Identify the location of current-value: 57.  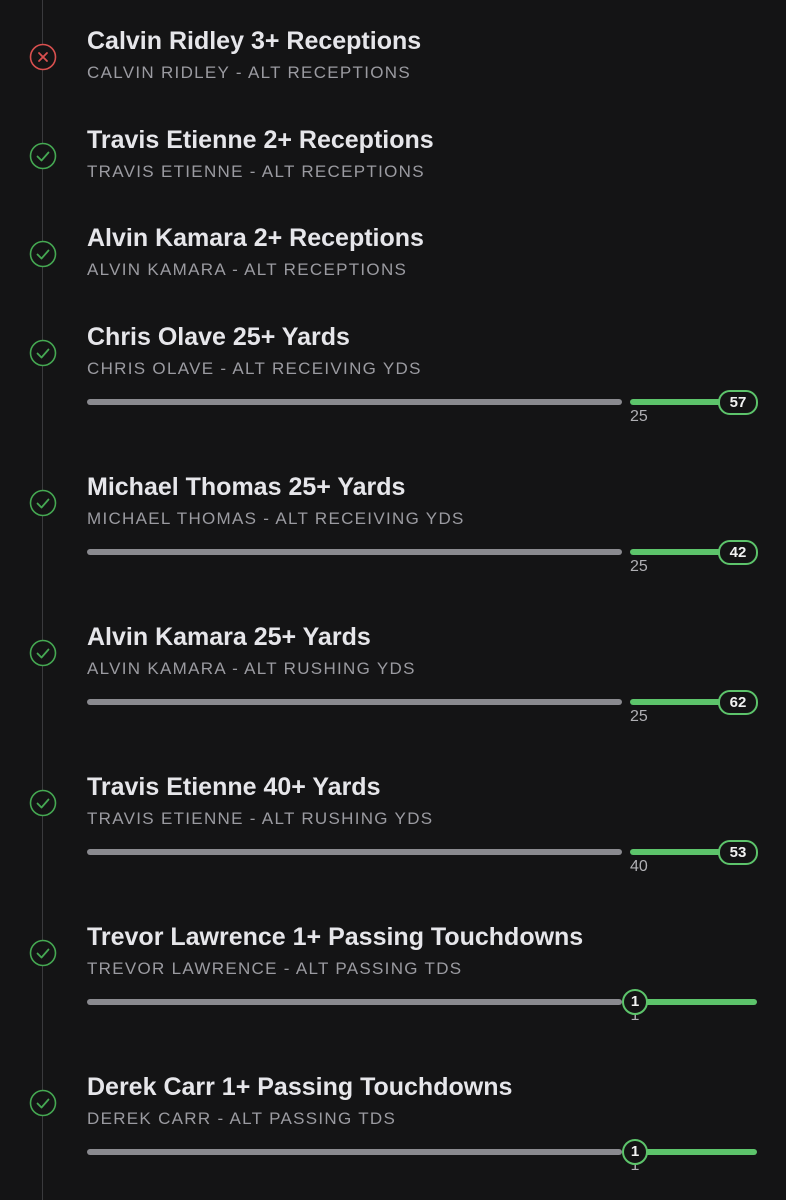
(738, 402).